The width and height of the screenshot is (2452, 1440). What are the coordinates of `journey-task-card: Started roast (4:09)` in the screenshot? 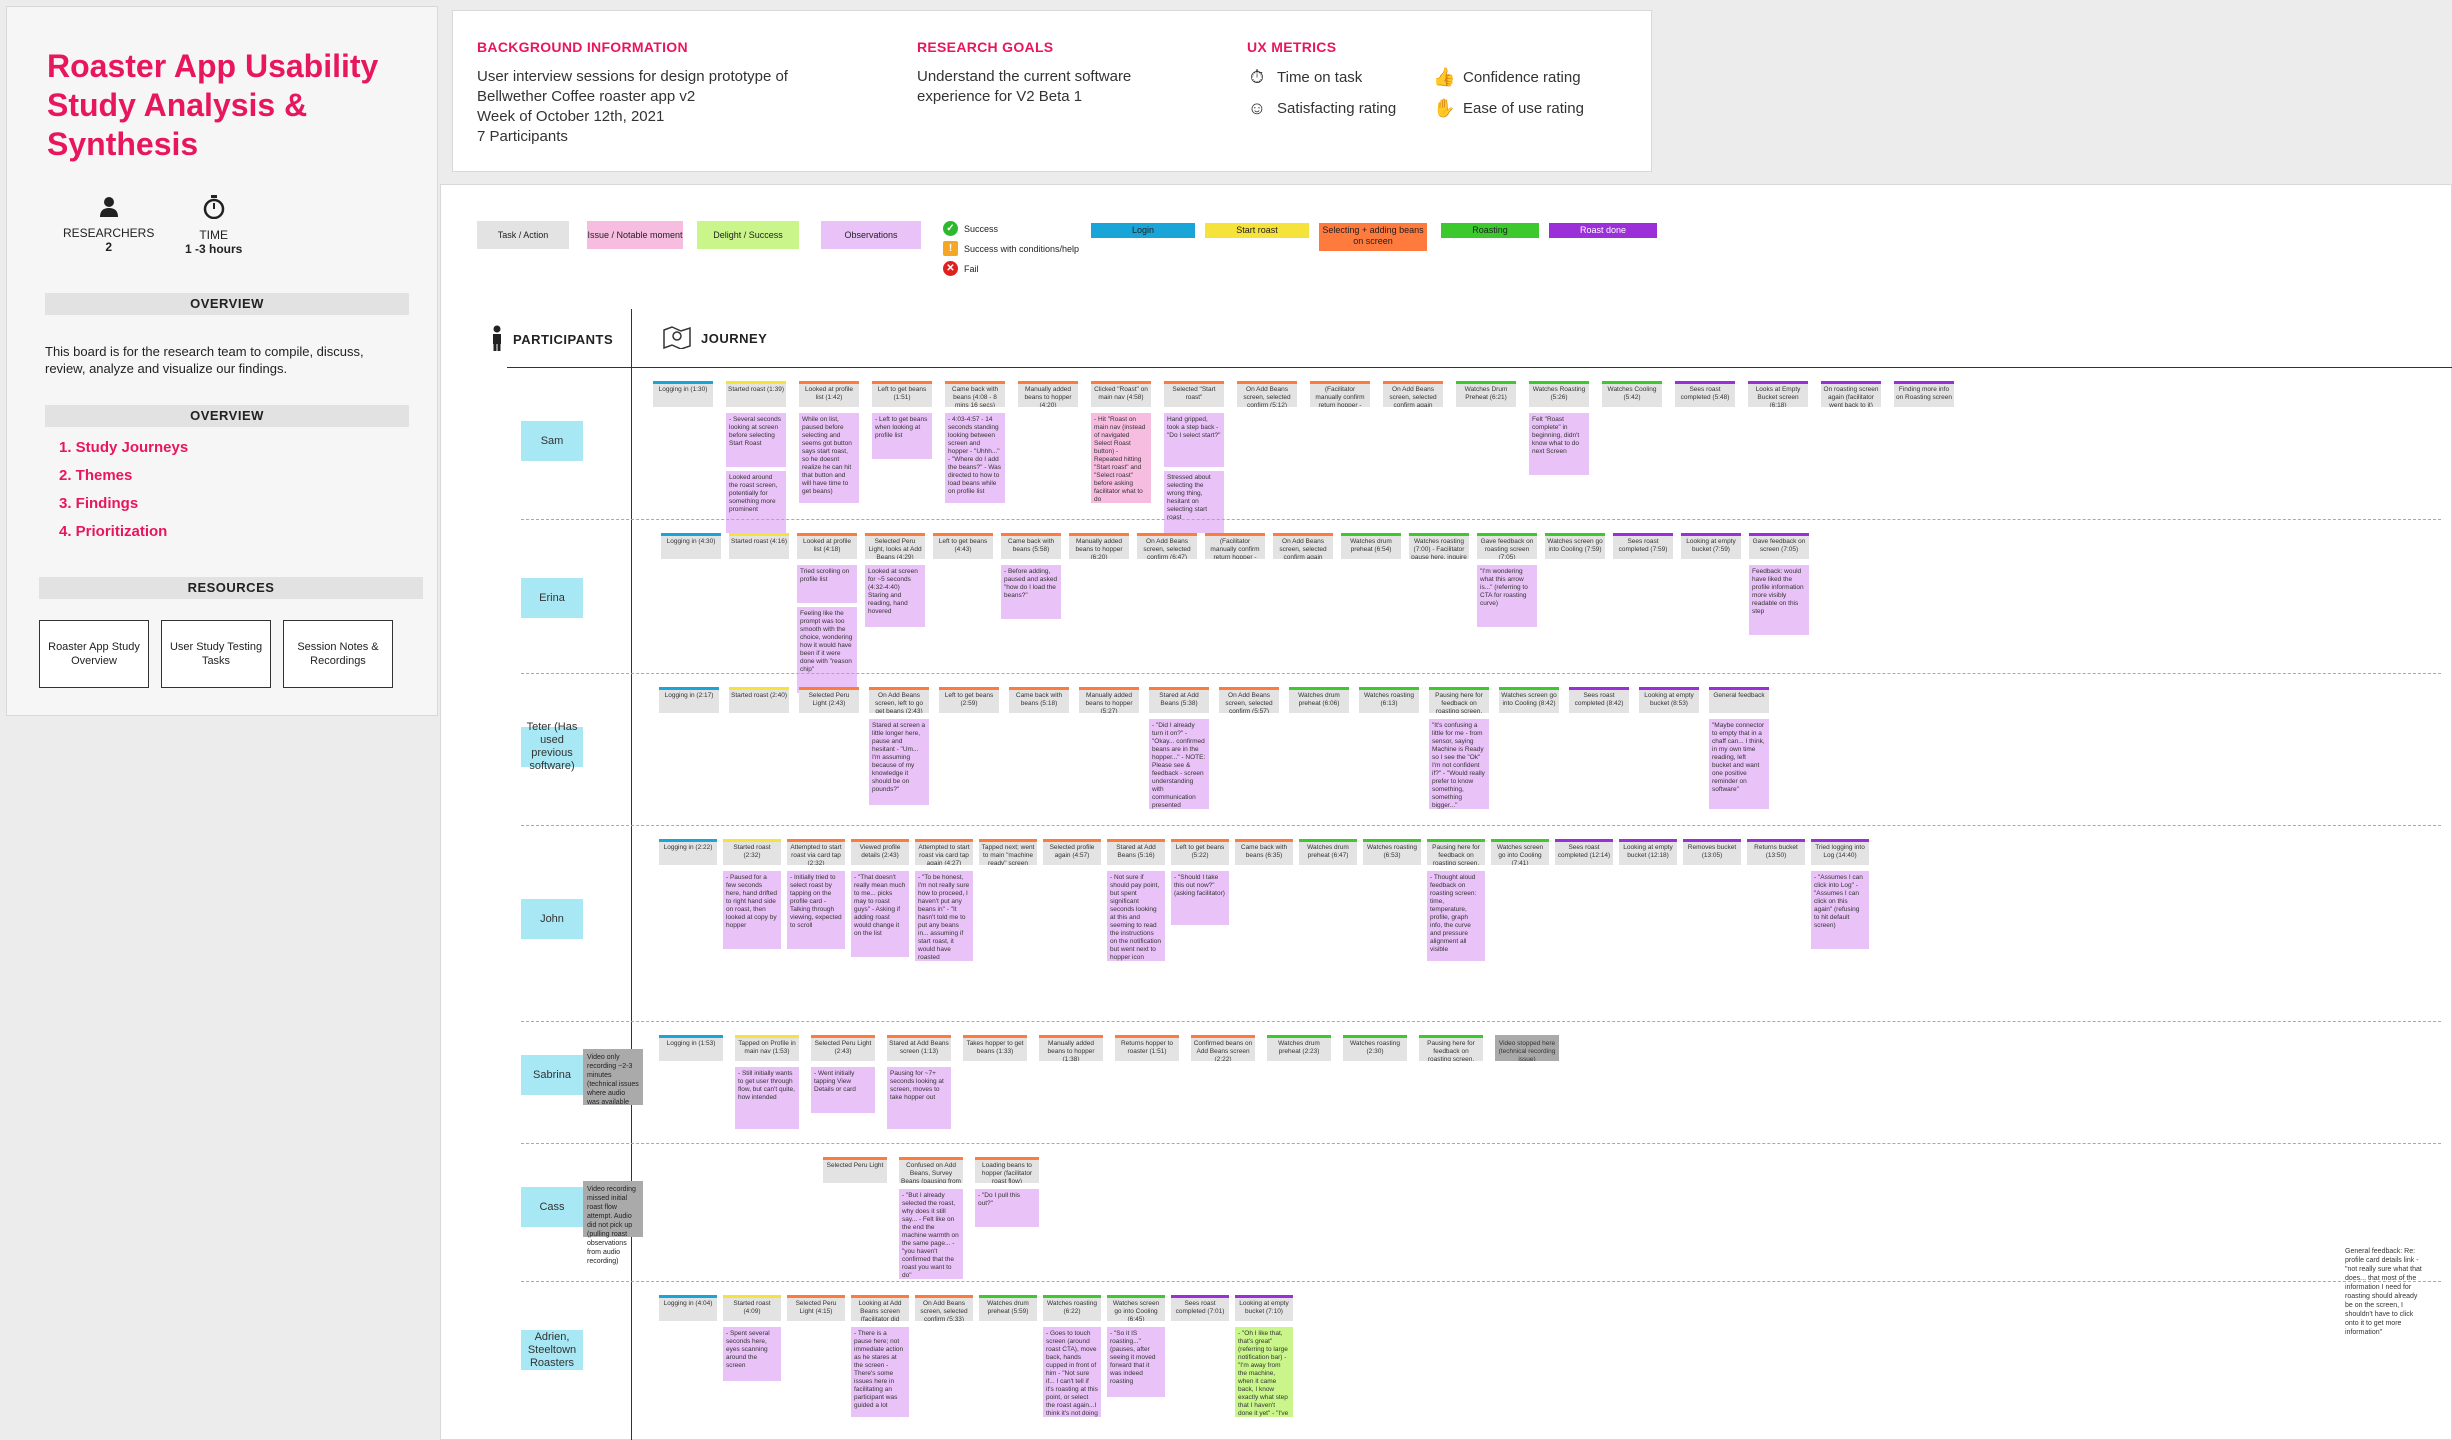 It's located at (752, 1308).